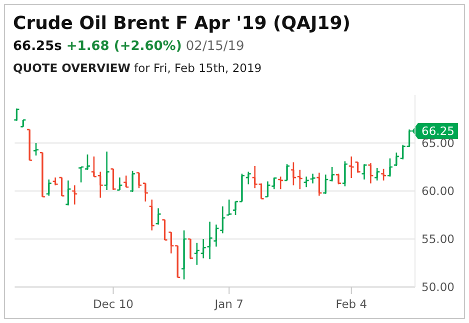 This screenshot has width=469, height=323. Describe the element at coordinates (438, 287) in the screenshot. I see `y-tick-label: 50.00` at that location.